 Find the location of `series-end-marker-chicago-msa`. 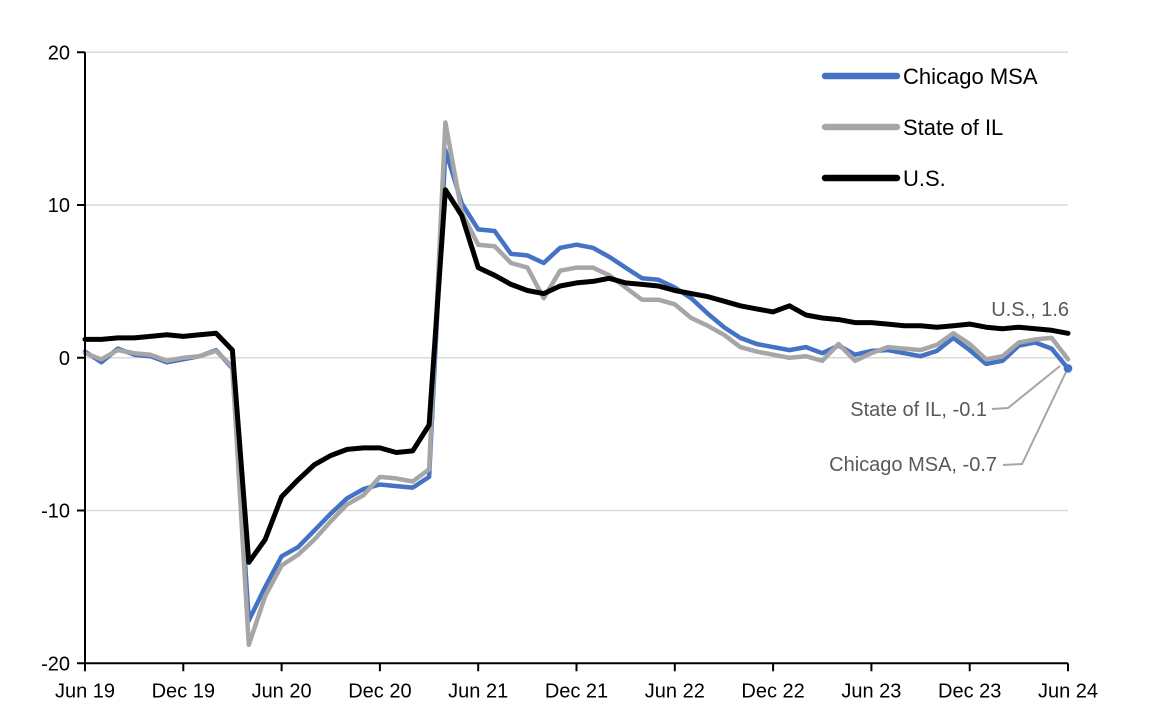

series-end-marker-chicago-msa is located at coordinates (1068, 368).